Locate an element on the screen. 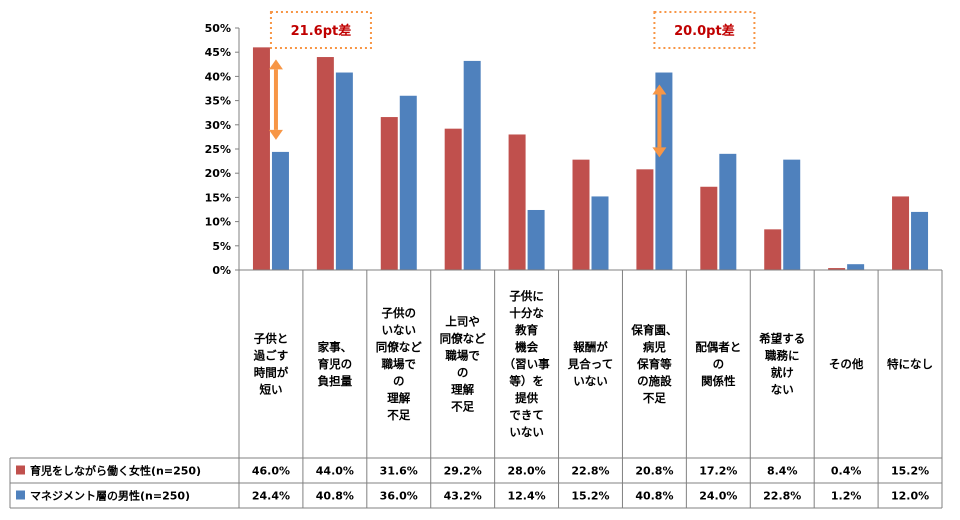 This screenshot has height=520, width=960. category-label: 保育等 is located at coordinates (654, 364).